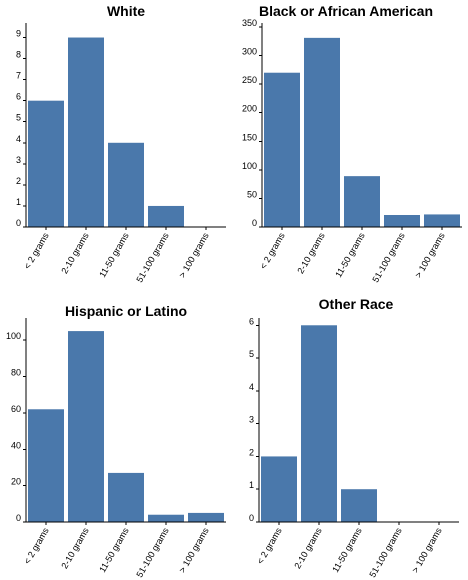  What do you see at coordinates (16, 482) in the screenshot?
I see `y-tick-label: 20` at bounding box center [16, 482].